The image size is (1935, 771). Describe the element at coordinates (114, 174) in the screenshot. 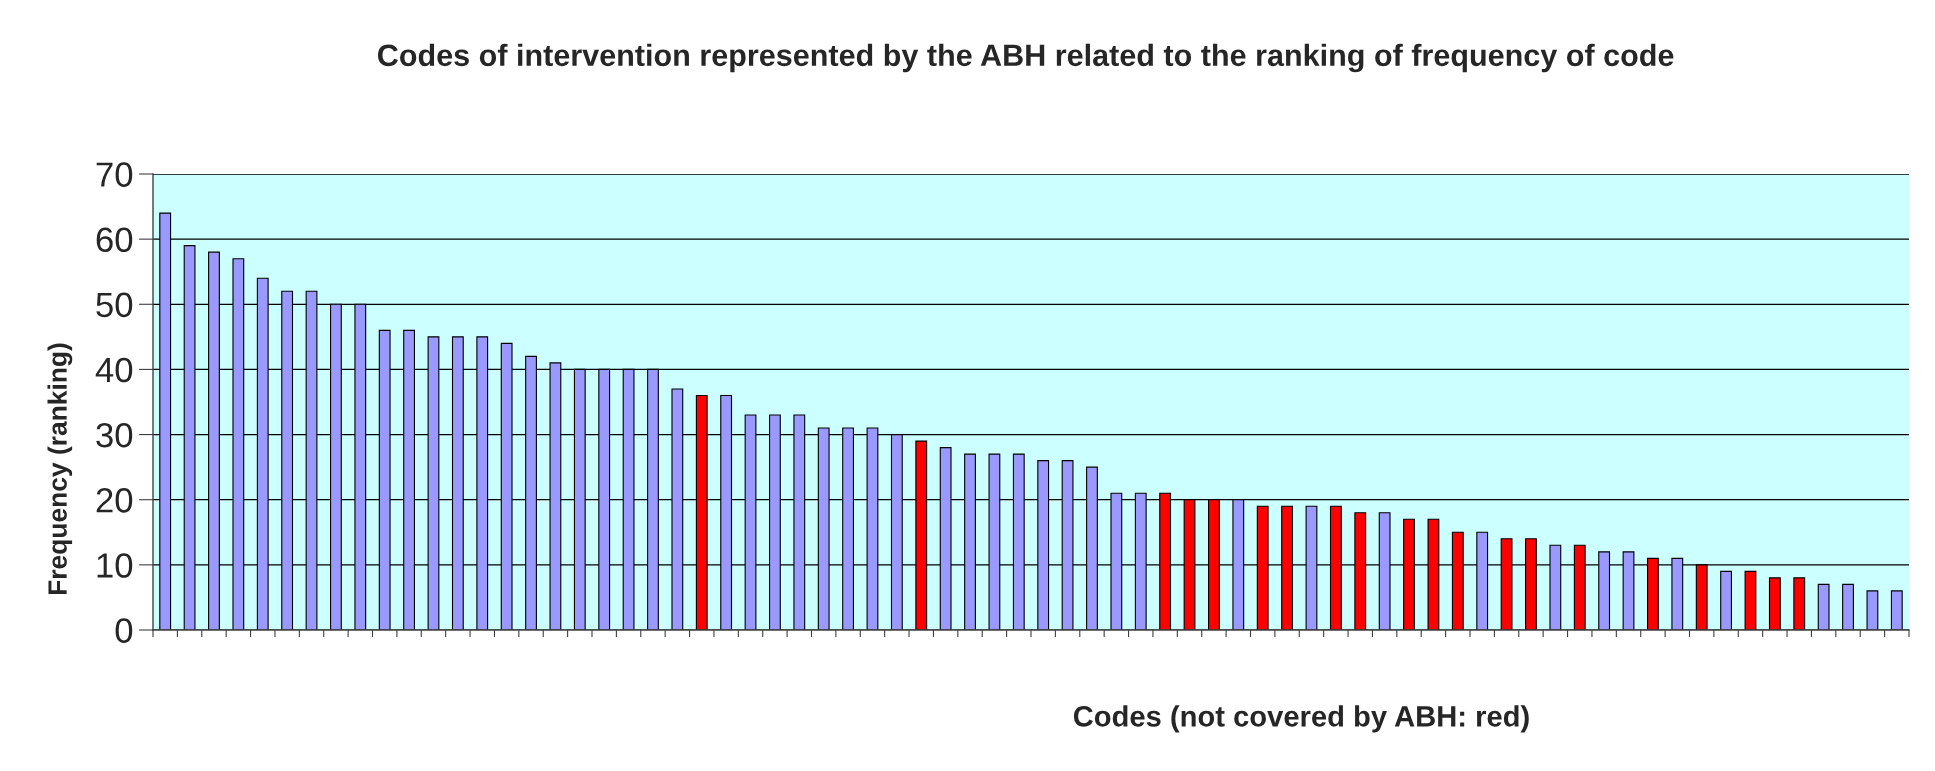

I see `y-tick-label: 70` at that location.